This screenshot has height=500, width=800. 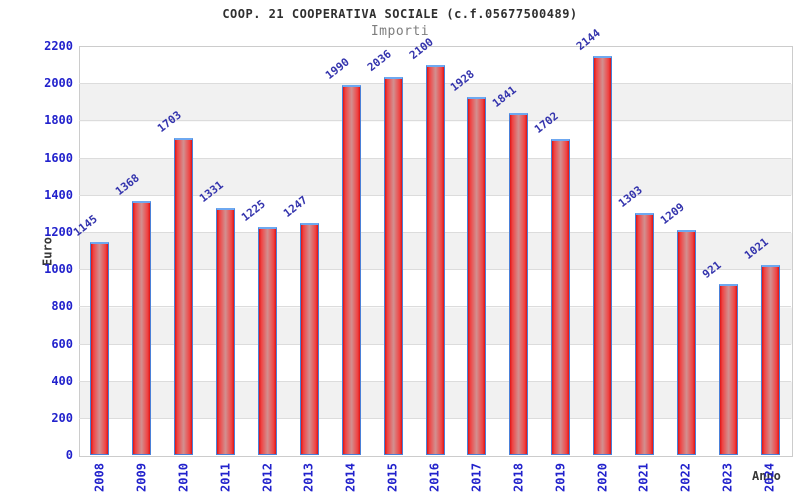 What do you see at coordinates (141, 477) in the screenshot?
I see `x-tick-label: 2009` at bounding box center [141, 477].